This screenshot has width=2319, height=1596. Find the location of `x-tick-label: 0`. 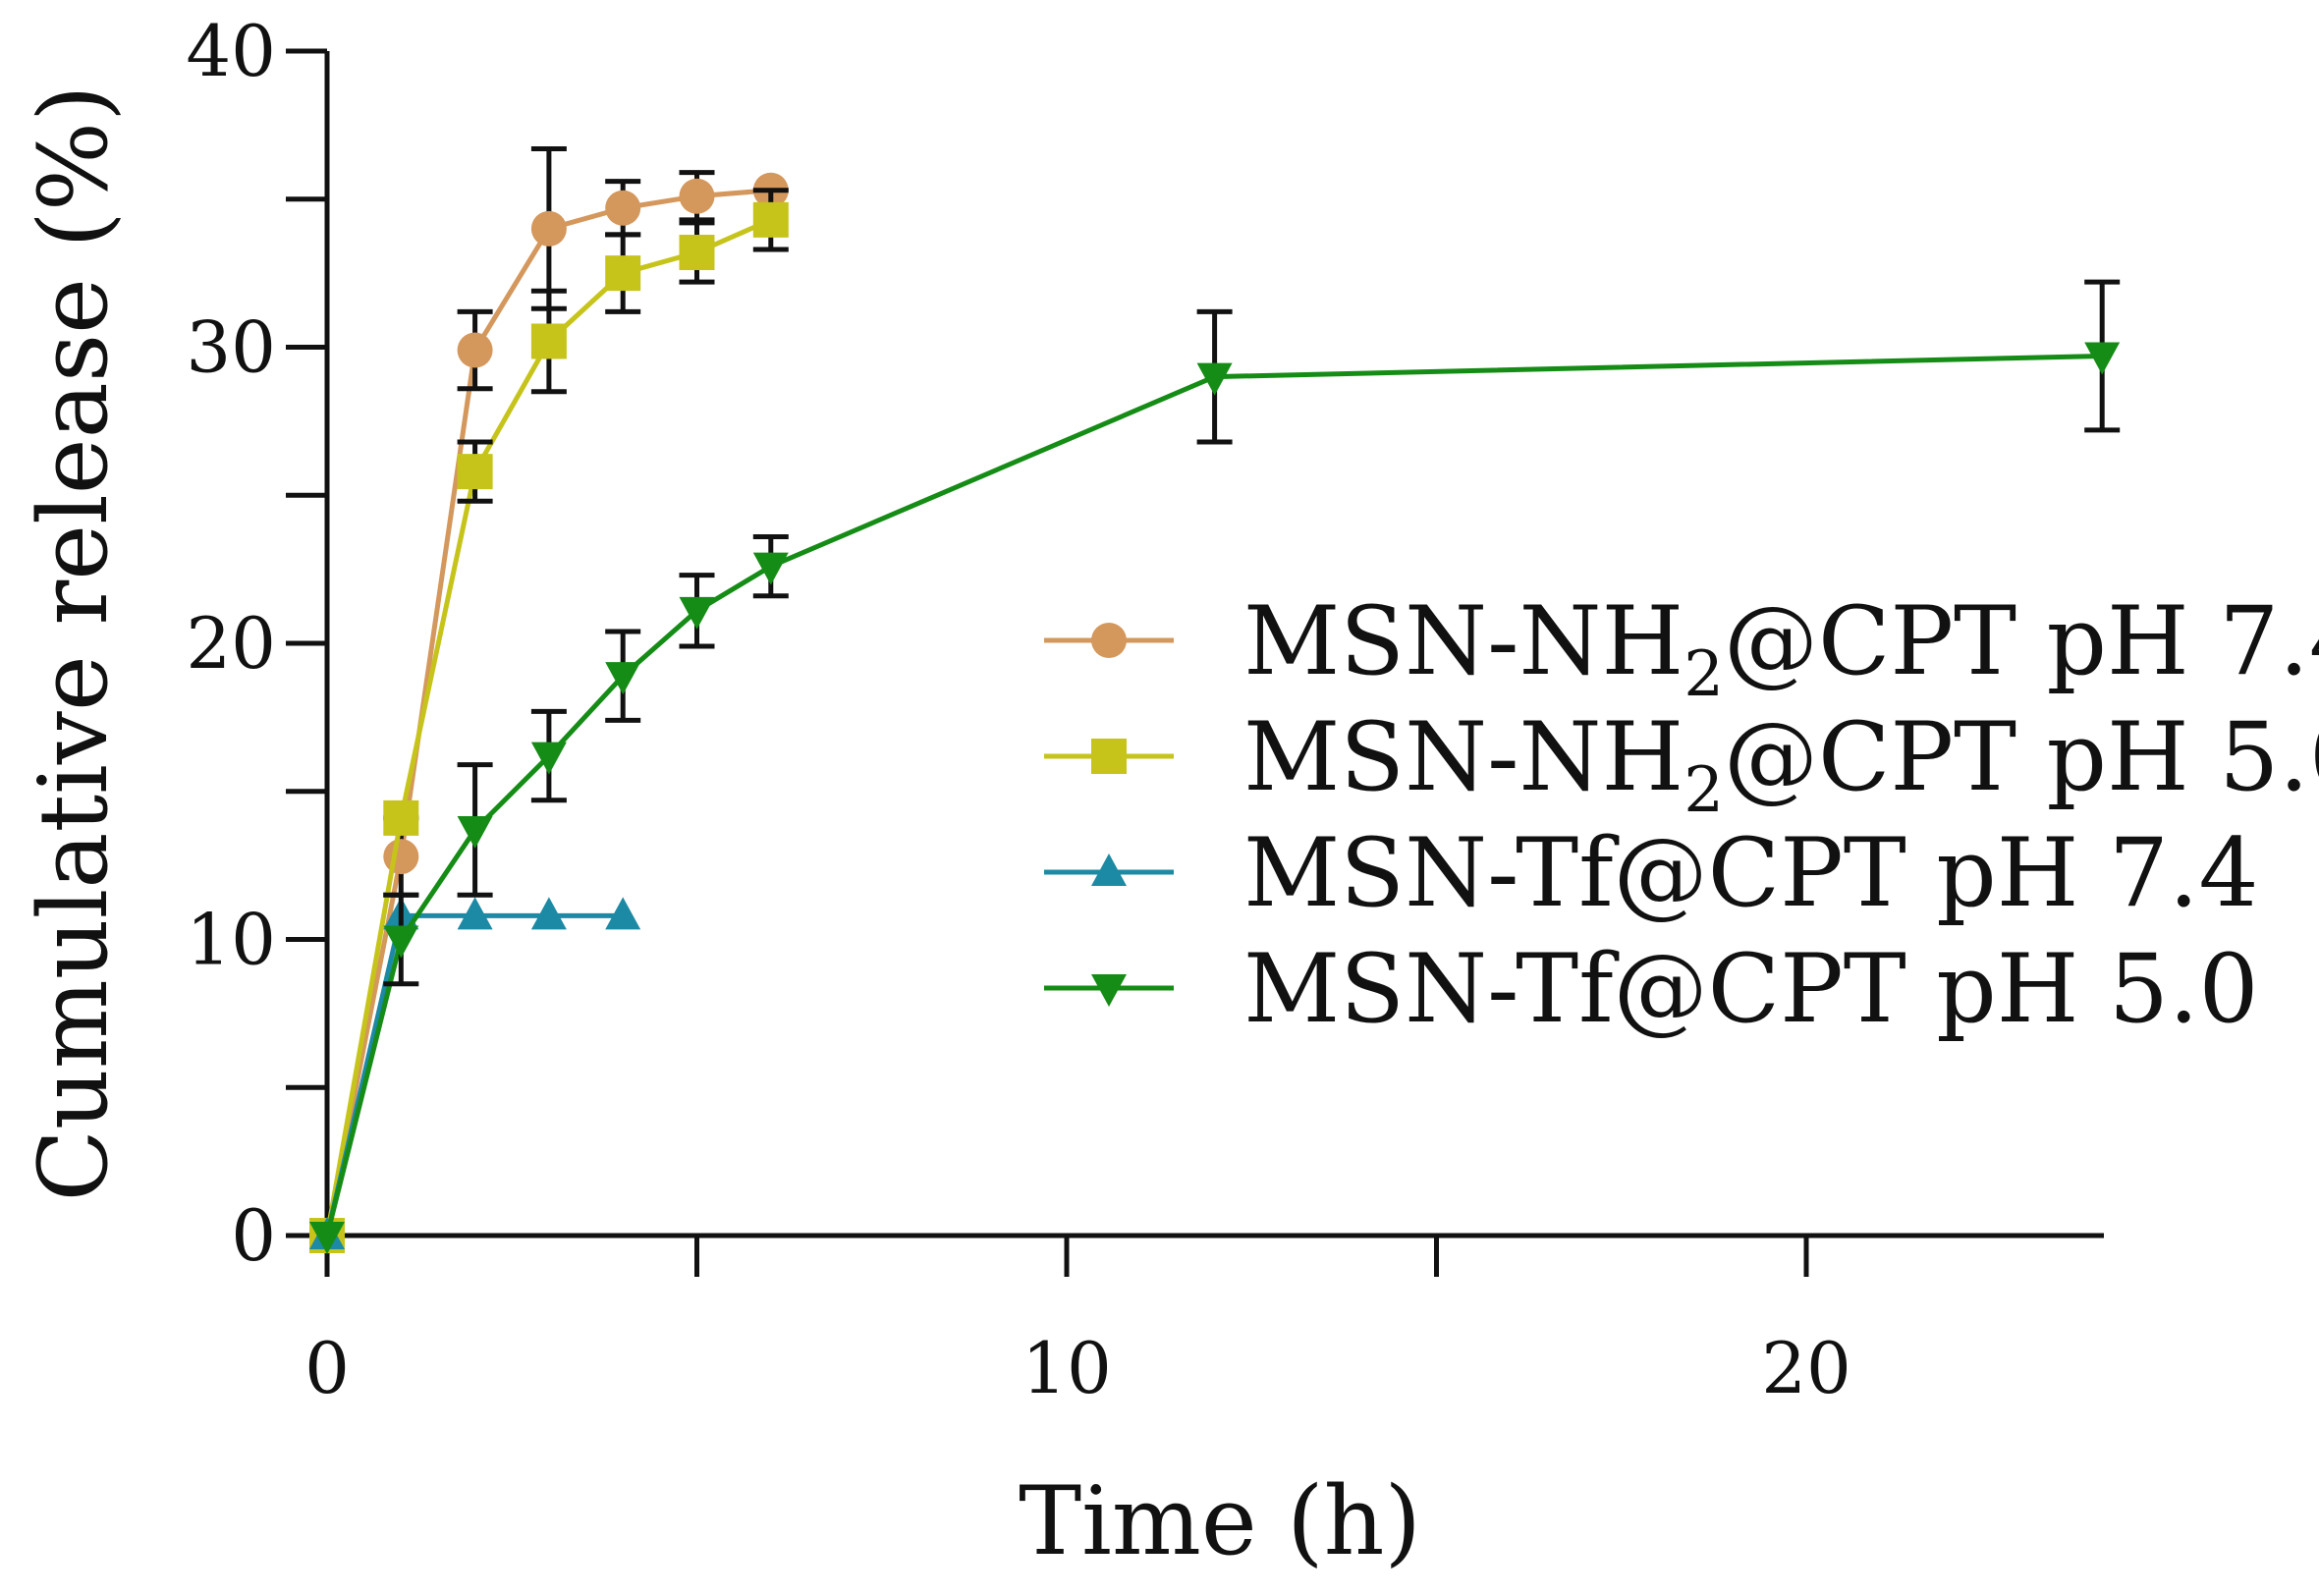

x-tick-label: 0 is located at coordinates (327, 1368).